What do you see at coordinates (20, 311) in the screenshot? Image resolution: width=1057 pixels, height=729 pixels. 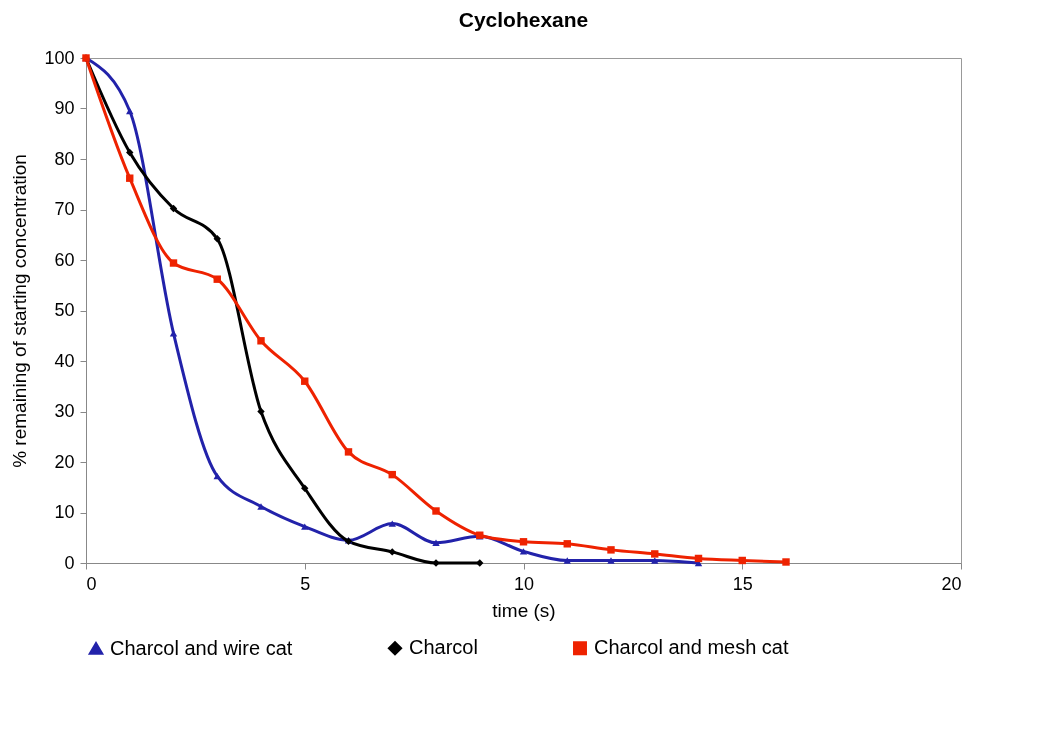 I see `y-axis-title: % remaining of starting concentration` at bounding box center [20, 311].